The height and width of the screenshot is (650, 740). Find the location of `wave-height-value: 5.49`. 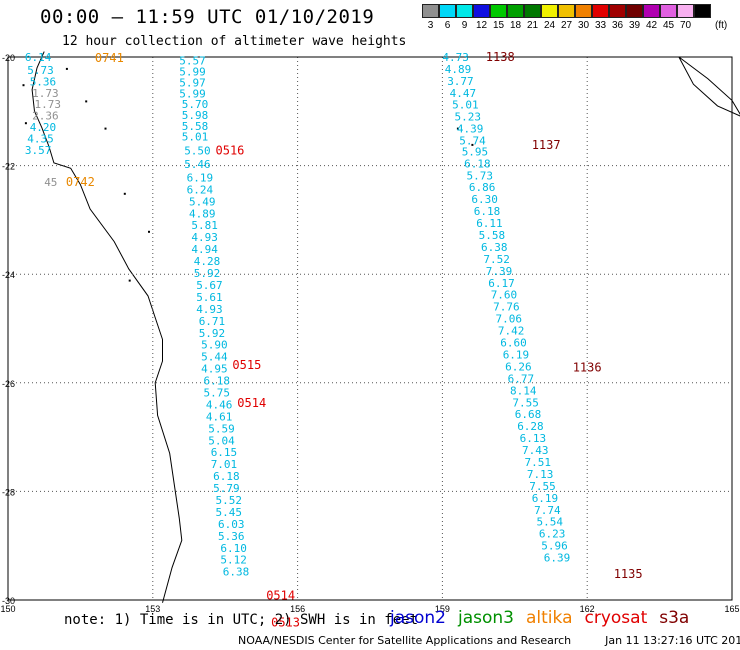

wave-height-value: 5.49 is located at coordinates (202, 201).